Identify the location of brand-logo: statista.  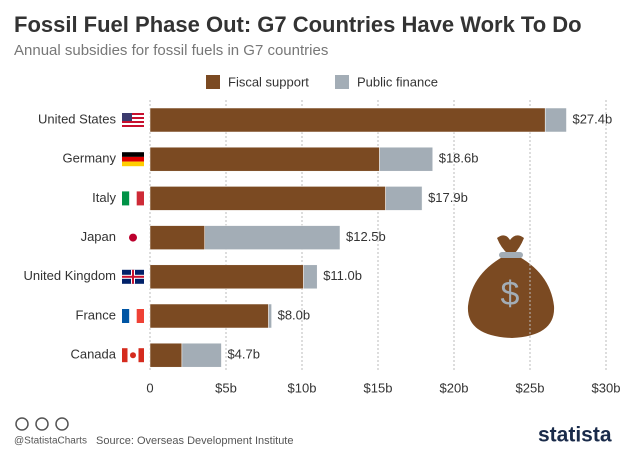
(575, 435).